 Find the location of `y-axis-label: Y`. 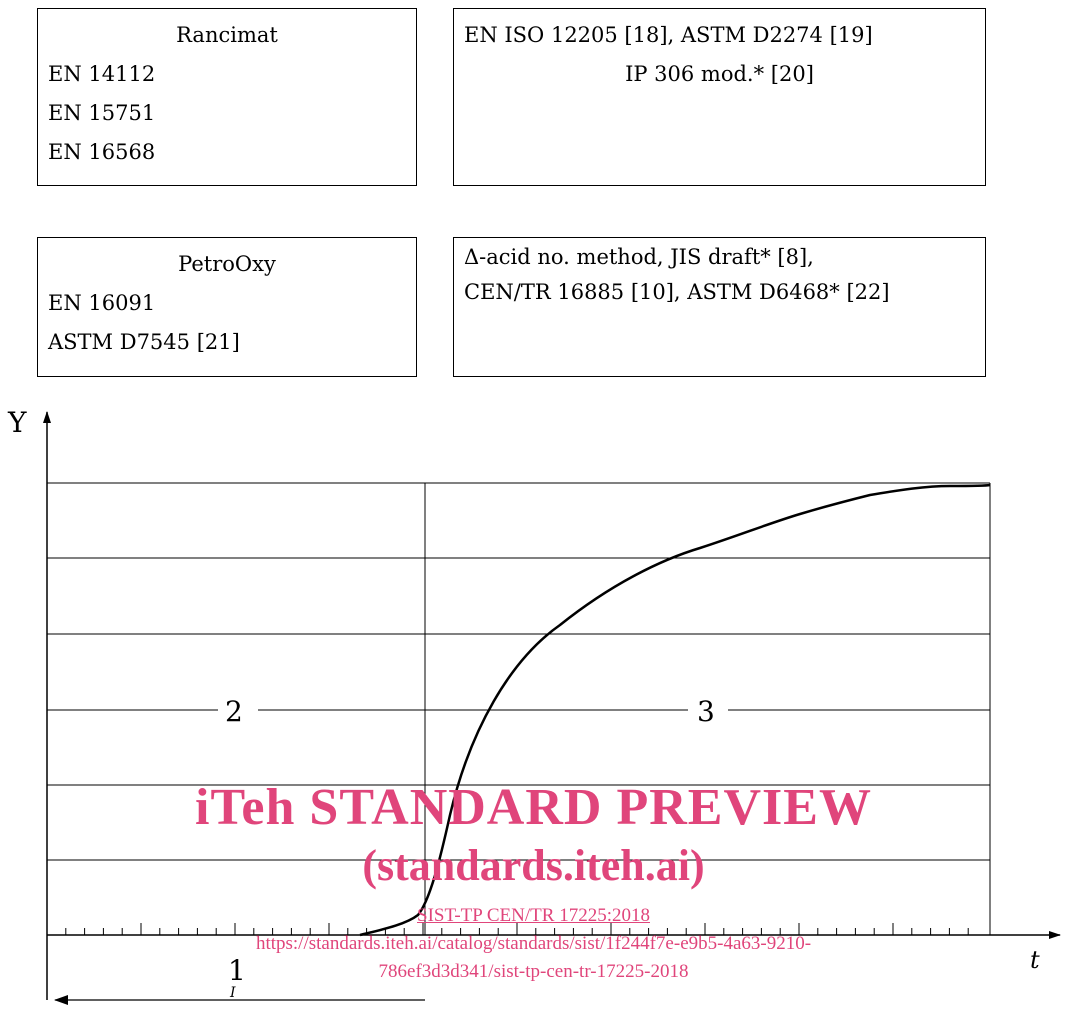

y-axis-label: Y is located at coordinates (17, 422).